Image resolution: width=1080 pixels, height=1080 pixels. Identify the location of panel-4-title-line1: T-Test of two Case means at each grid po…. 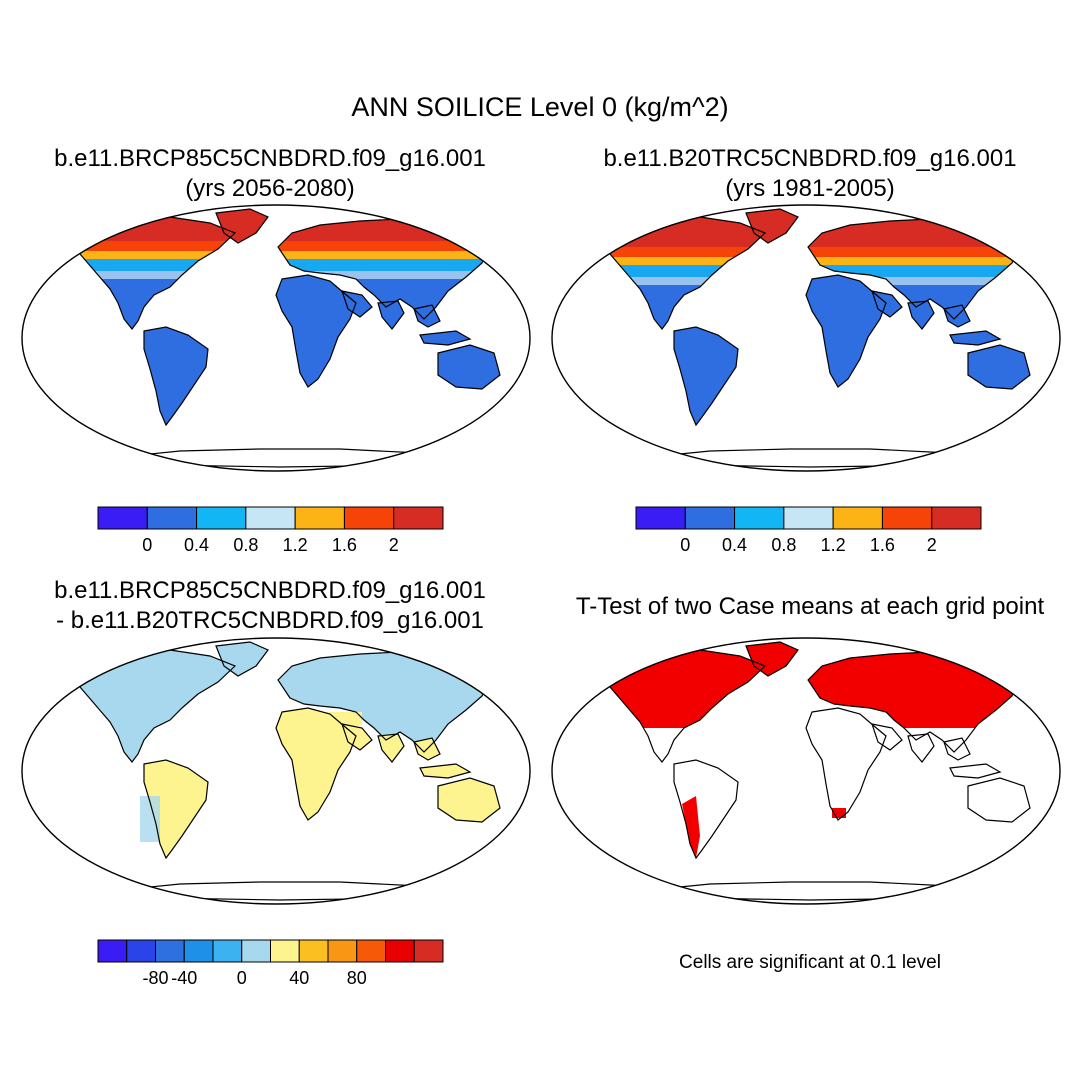
(810, 606).